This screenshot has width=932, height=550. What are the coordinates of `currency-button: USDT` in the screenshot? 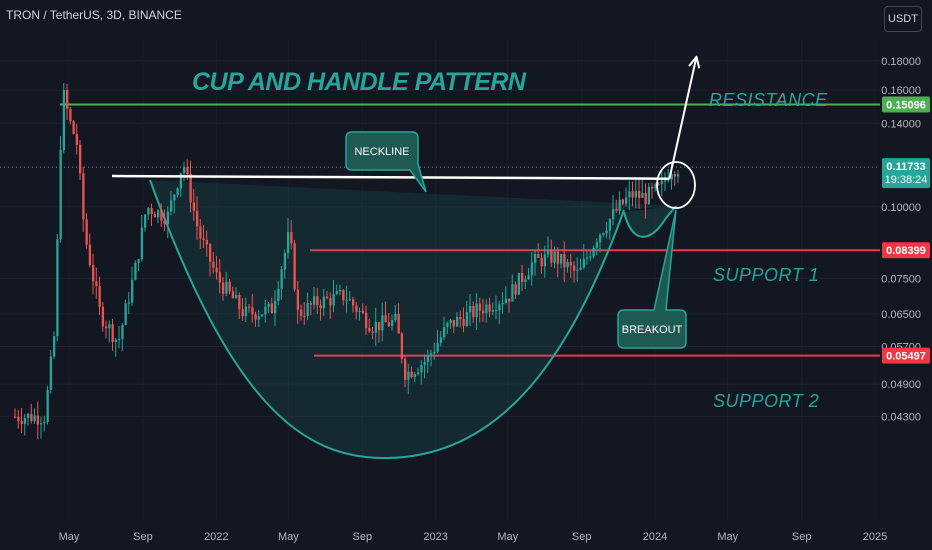 It's located at (903, 19).